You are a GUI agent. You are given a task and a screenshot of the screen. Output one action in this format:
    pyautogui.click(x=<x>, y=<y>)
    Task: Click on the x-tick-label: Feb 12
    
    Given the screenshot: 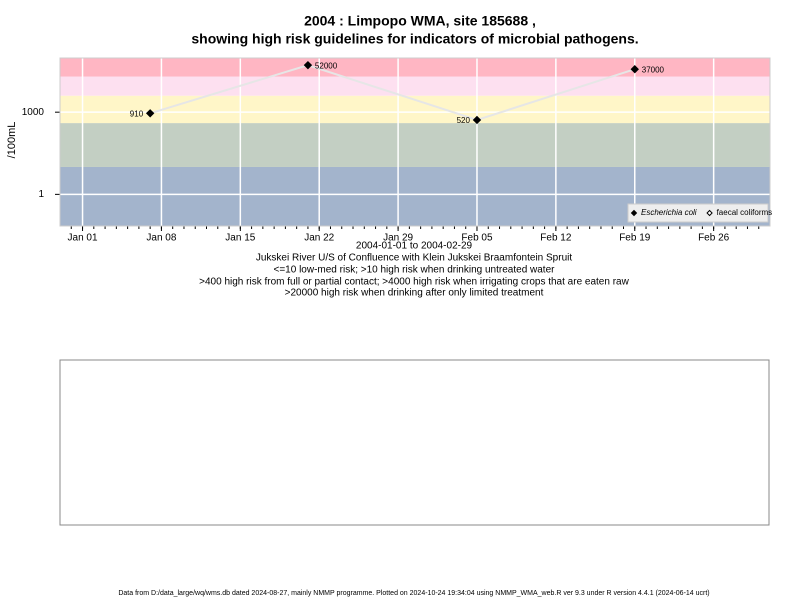 What is the action you would take?
    pyautogui.click(x=556, y=238)
    